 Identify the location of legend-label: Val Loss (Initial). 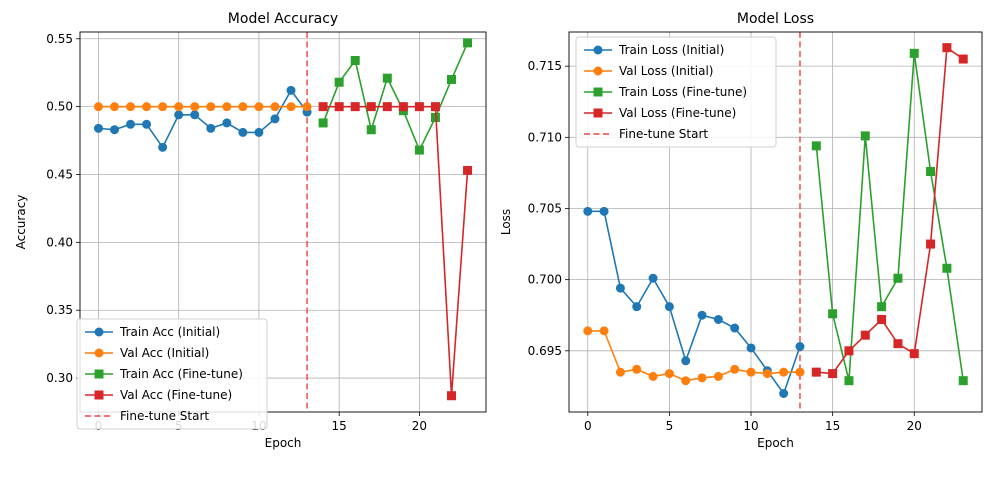
(666, 71).